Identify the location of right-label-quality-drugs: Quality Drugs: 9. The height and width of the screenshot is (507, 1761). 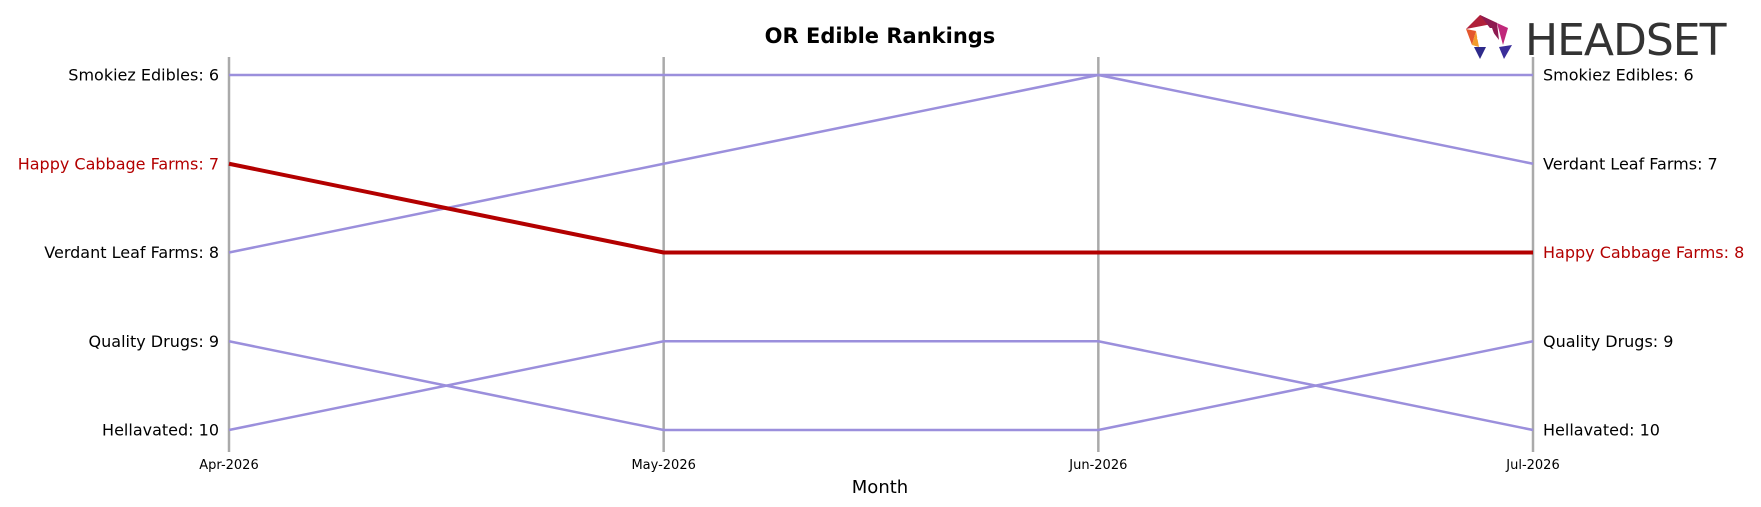
(1608, 341).